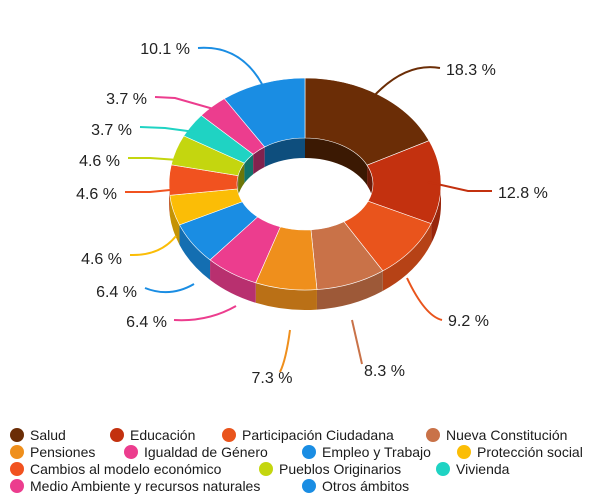 The height and width of the screenshot is (499, 602). I want to click on legend-item-nueva-constitucion: Nueva Constitución, so click(496, 435).